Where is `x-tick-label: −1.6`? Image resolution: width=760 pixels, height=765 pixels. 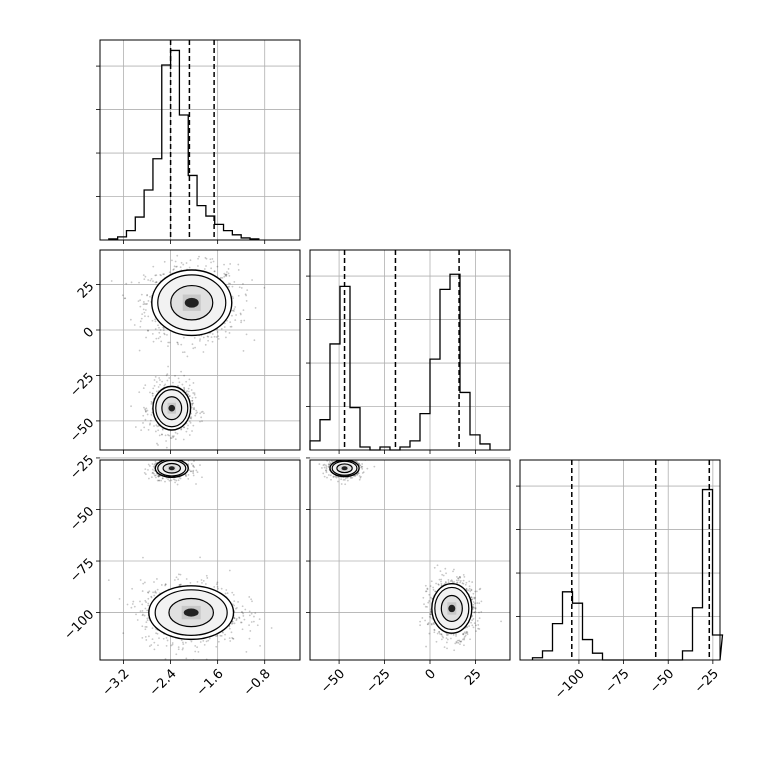 x-tick-label: −1.6 is located at coordinates (210, 682).